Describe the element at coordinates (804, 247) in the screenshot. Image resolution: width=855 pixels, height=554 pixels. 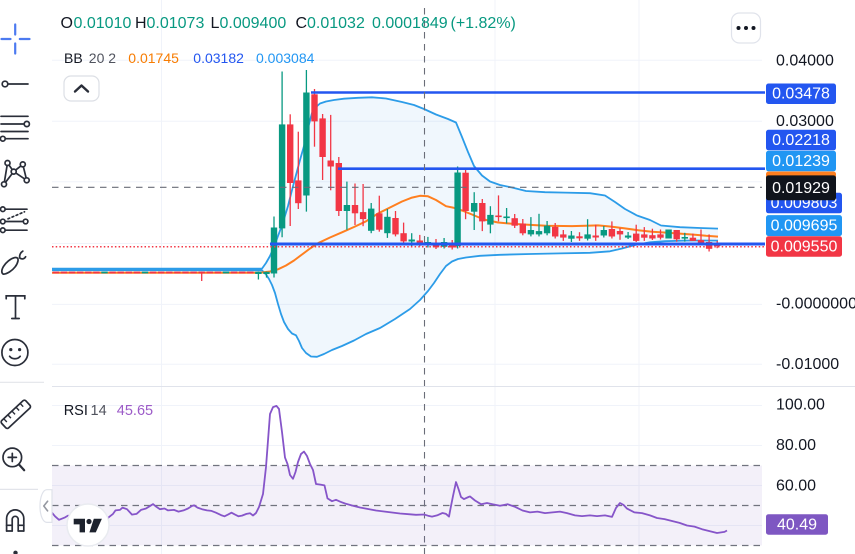
I see `svg-text: 0.009550` at that location.